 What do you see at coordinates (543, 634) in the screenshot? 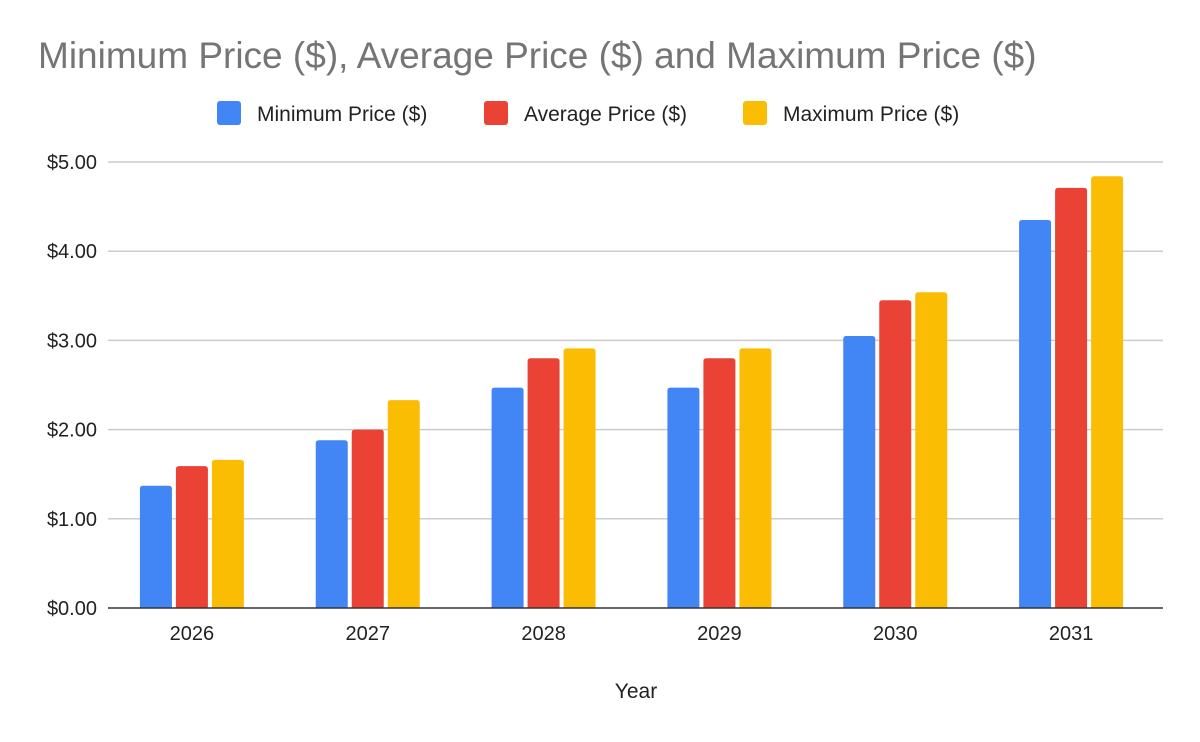
I see `x-tick-label: 2028` at bounding box center [543, 634].